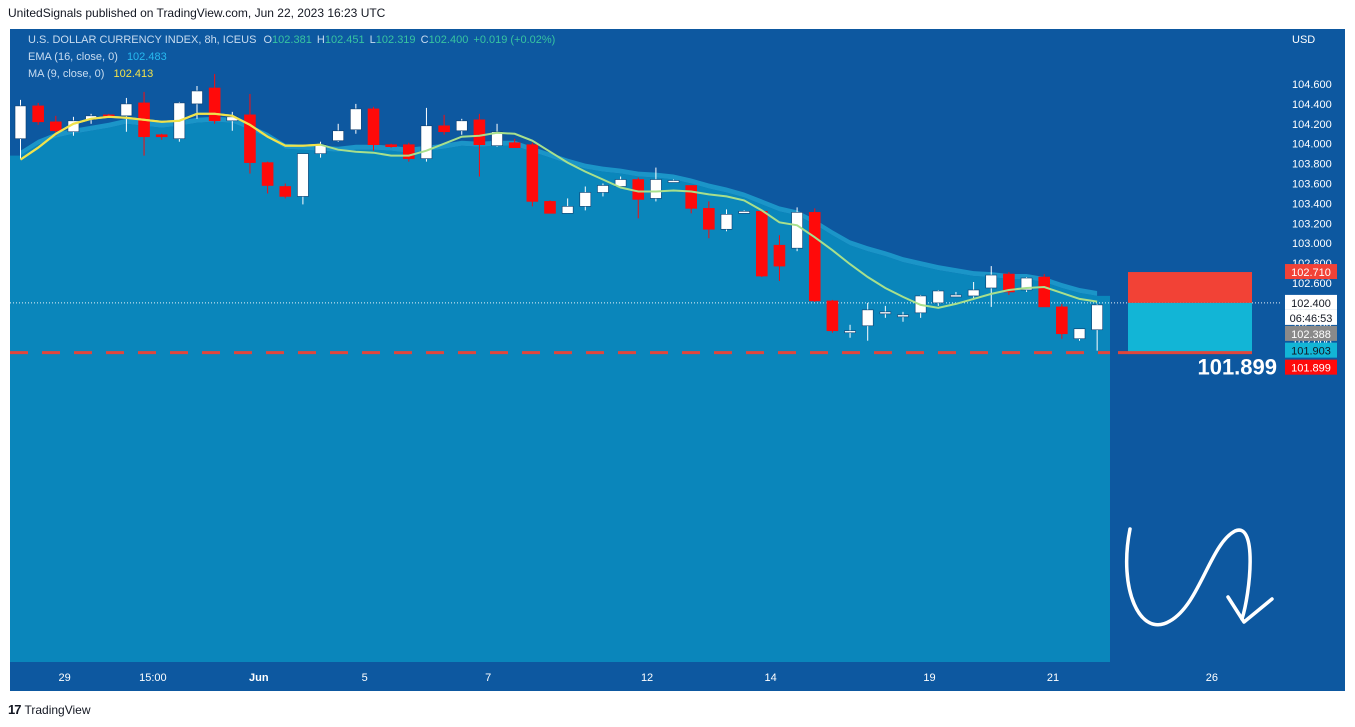  What do you see at coordinates (133, 74) in the screenshot?
I see `ma-value: 102.413` at bounding box center [133, 74].